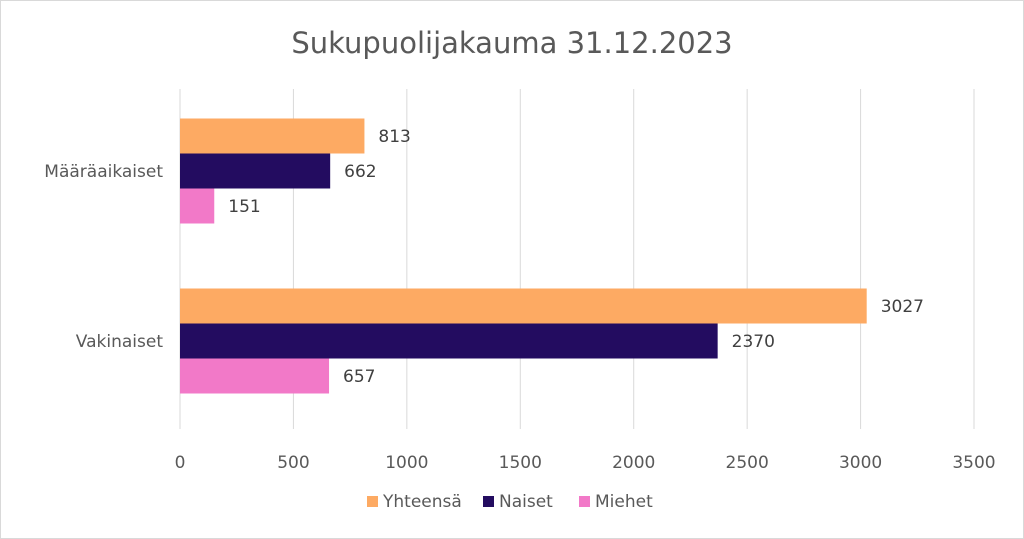 This screenshot has width=1024, height=539. Describe the element at coordinates (526, 502) in the screenshot. I see `legend-label: Naiset` at that location.